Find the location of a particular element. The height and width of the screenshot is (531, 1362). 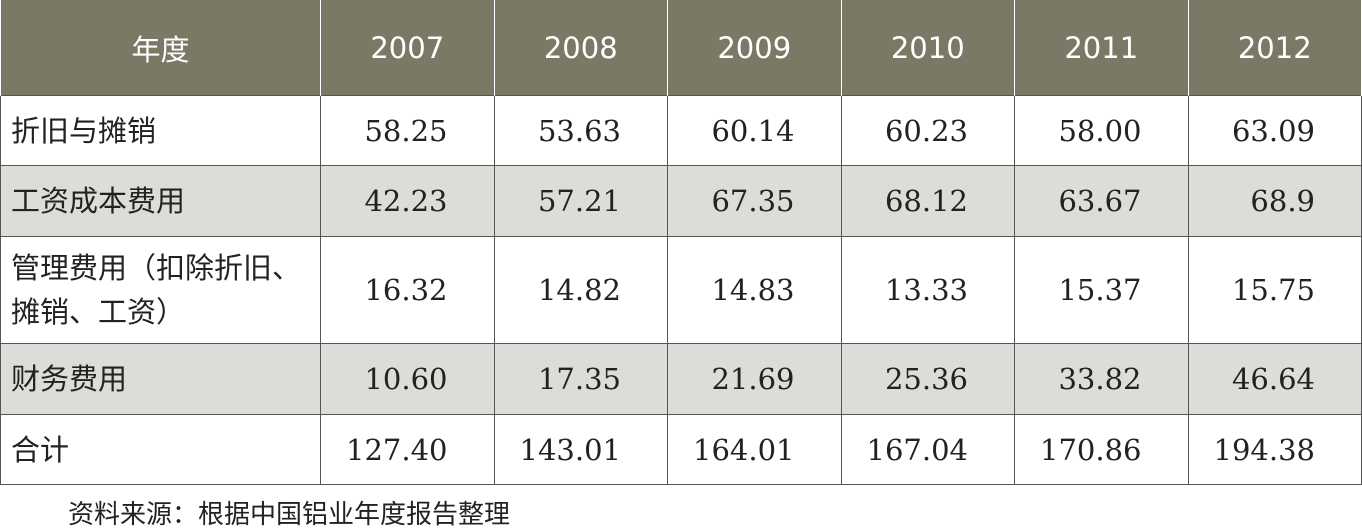

cell-value: 143.01 is located at coordinates (580, 449).